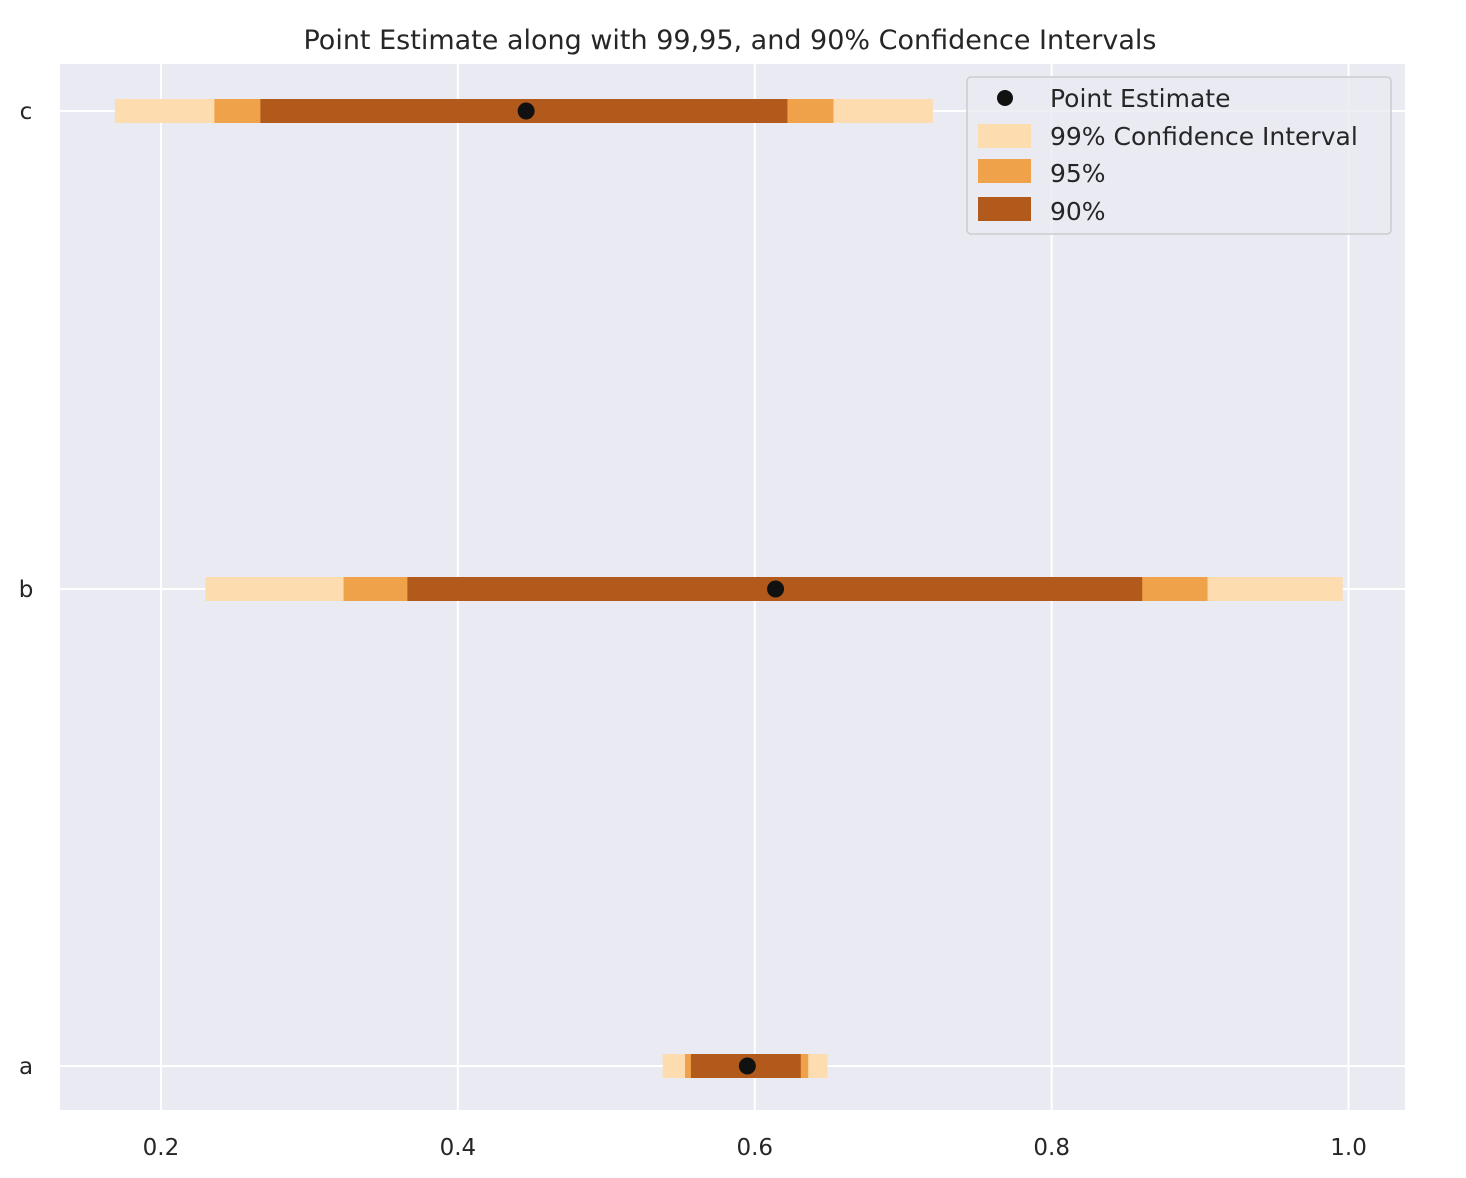 The image size is (1466, 1178). I want to click on legend-swatch-ci90, so click(1004, 209).